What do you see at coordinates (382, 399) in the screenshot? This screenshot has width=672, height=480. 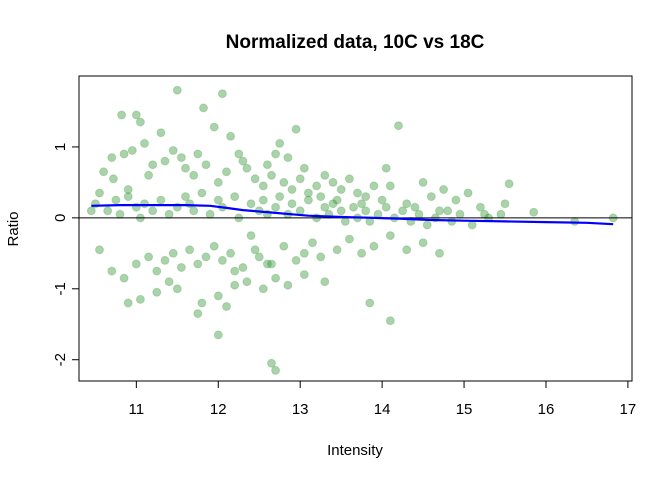 I see `x-axis: 11 12 13 14 15 16 17` at bounding box center [382, 399].